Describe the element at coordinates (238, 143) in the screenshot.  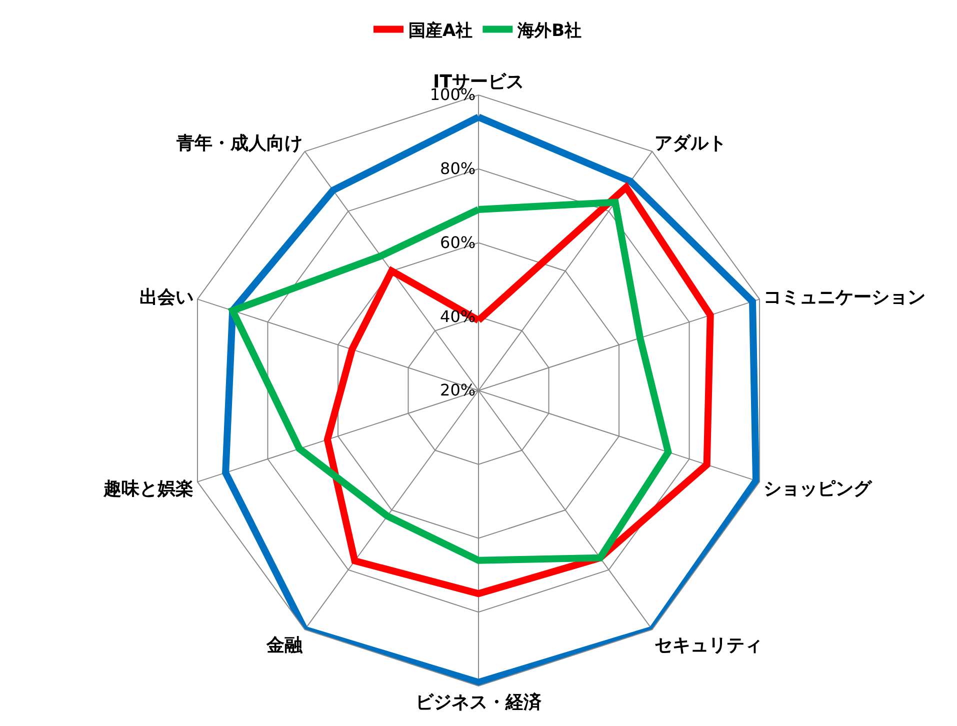
I see `spoke-label: 青年・成人向け` at that location.